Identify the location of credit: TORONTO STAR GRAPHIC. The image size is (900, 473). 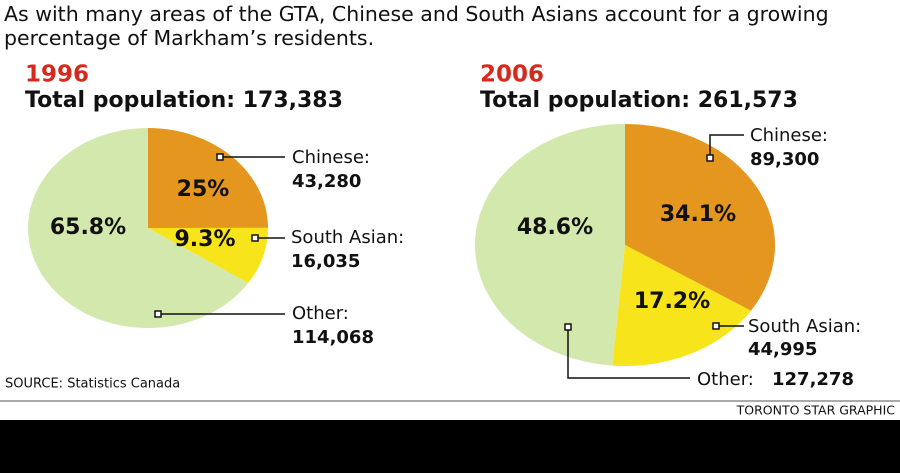
(816, 410).